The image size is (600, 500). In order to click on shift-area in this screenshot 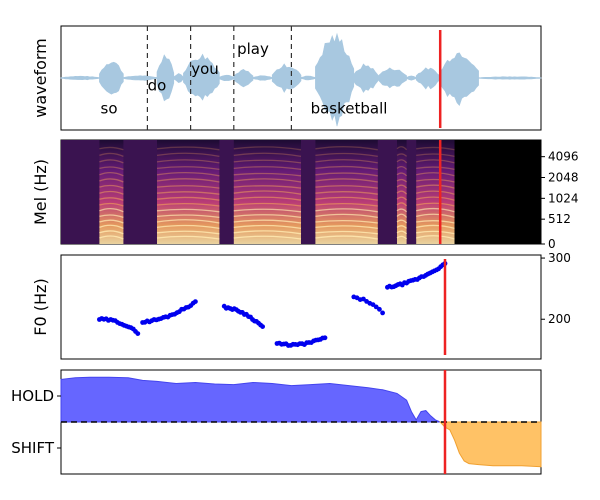, I will do `click(490, 444)`.